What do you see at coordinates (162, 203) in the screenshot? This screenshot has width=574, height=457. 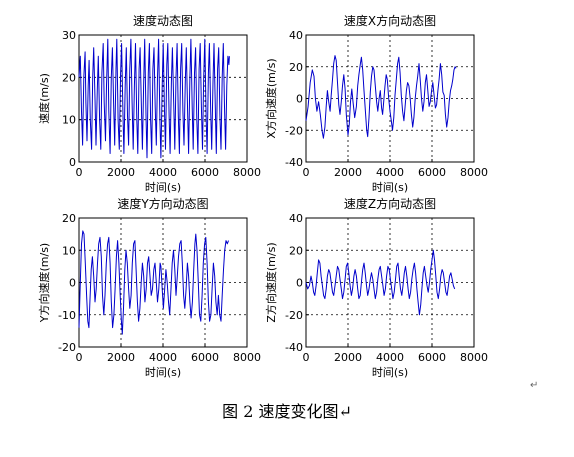 I see `chart-title: 速度Y方向动态图` at bounding box center [162, 203].